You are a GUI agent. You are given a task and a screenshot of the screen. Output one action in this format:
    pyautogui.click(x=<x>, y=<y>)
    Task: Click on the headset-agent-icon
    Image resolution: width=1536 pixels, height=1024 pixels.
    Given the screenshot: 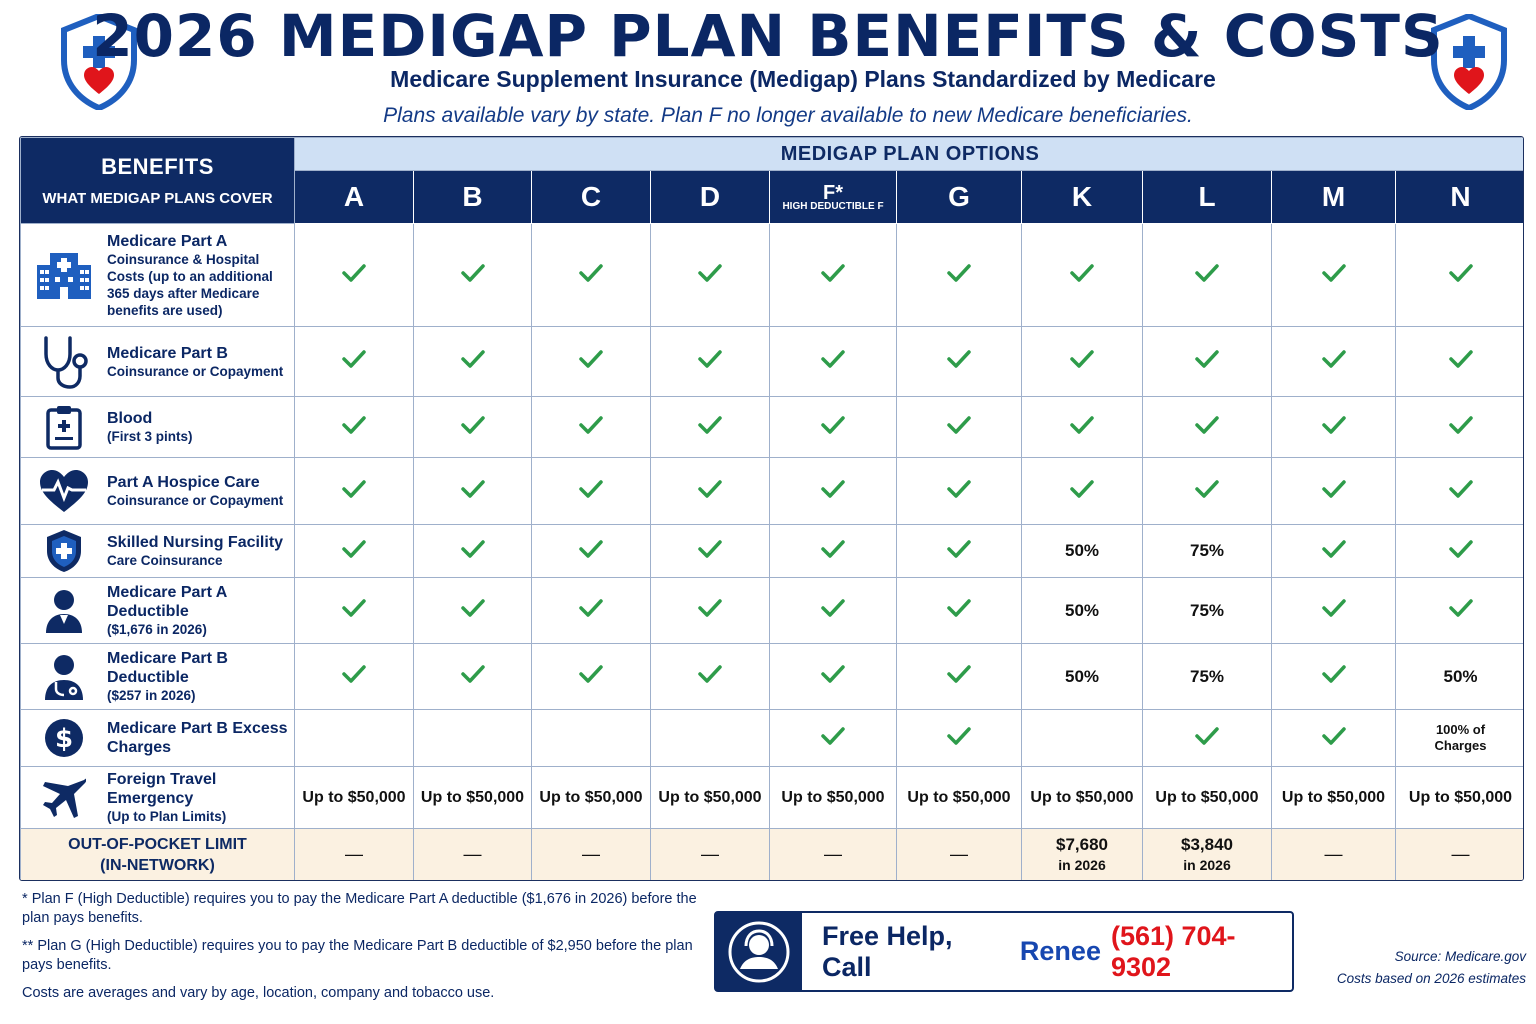 What is the action you would take?
    pyautogui.click(x=759, y=951)
    